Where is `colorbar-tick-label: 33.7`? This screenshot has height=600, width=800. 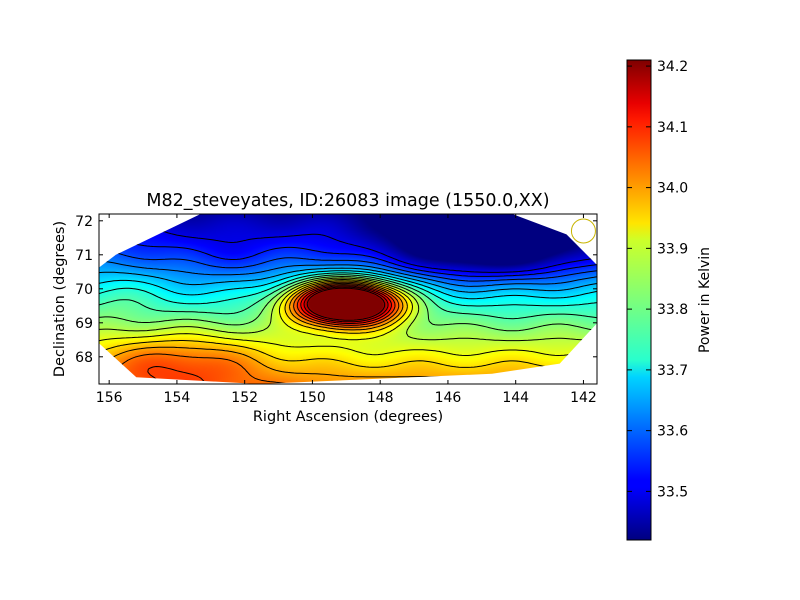
colorbar-tick-label: 33.7 is located at coordinates (672, 371).